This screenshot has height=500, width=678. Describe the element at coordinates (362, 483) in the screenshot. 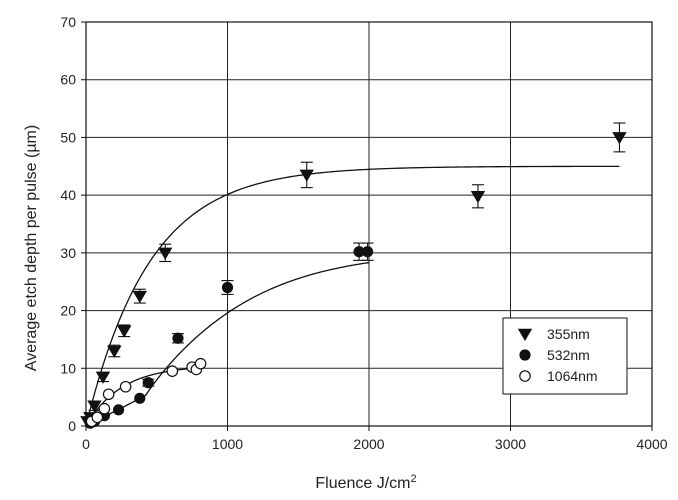

I see `x-axis-title-text: Fluence J/cm` at that location.